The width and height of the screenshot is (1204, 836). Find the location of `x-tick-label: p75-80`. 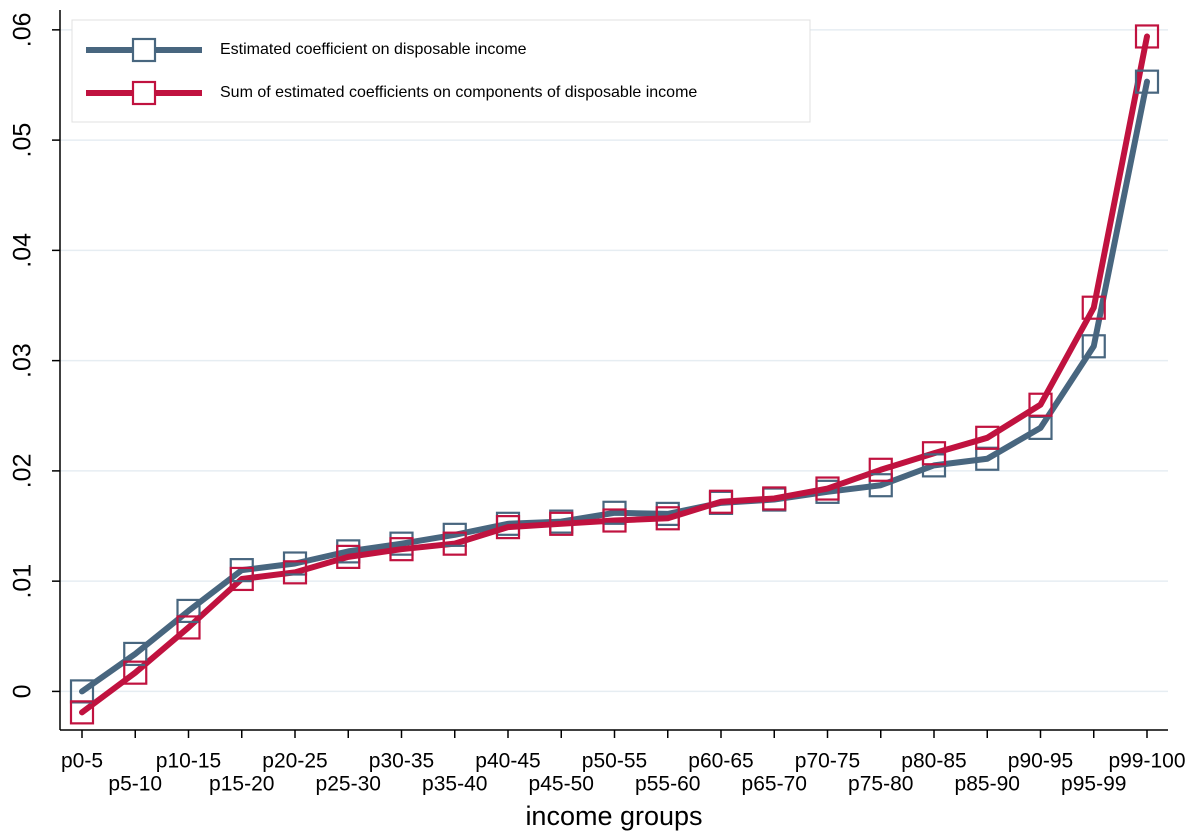

x-tick-label: p75-80 is located at coordinates (880, 784).